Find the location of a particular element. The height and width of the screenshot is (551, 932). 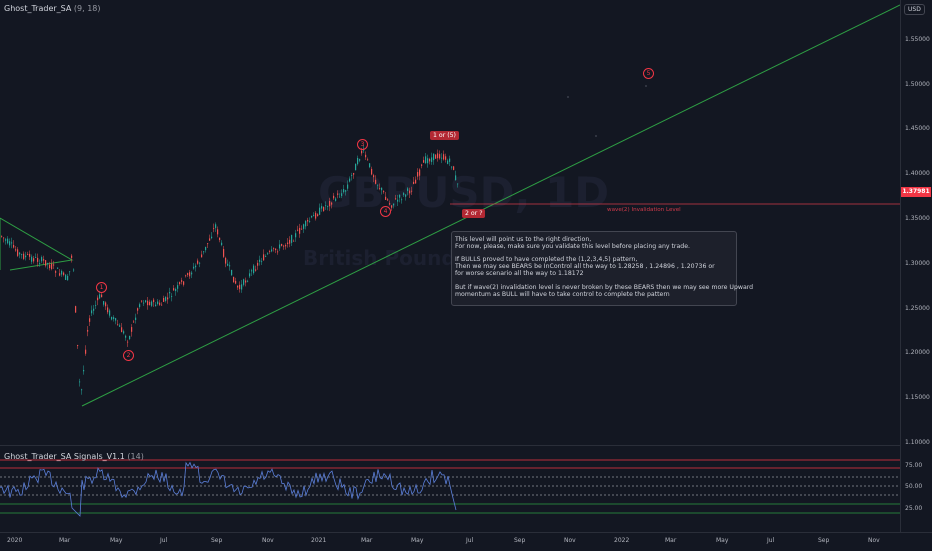

main-indicator-legend: Ghost_Trader_SA (9, 18) is located at coordinates (52, 8).